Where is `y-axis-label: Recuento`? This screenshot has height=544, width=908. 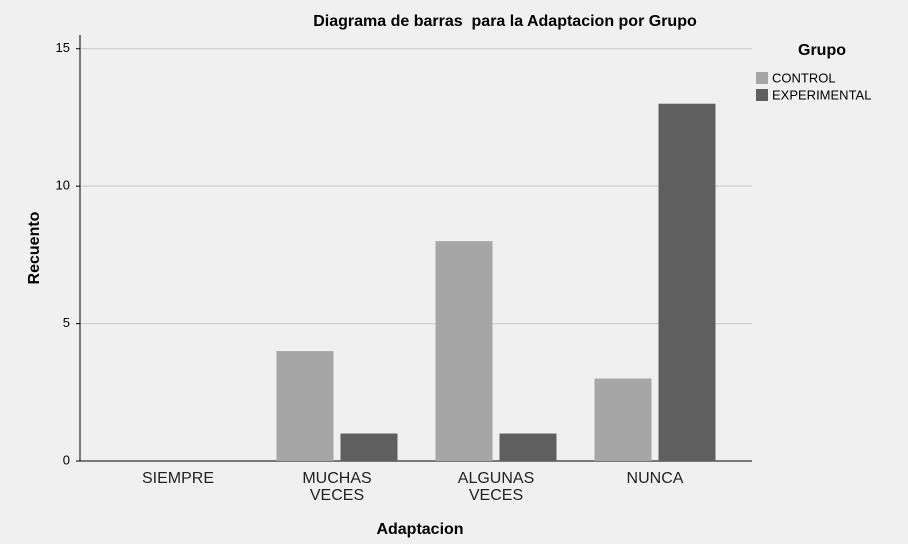 y-axis-label: Recuento is located at coordinates (34, 247).